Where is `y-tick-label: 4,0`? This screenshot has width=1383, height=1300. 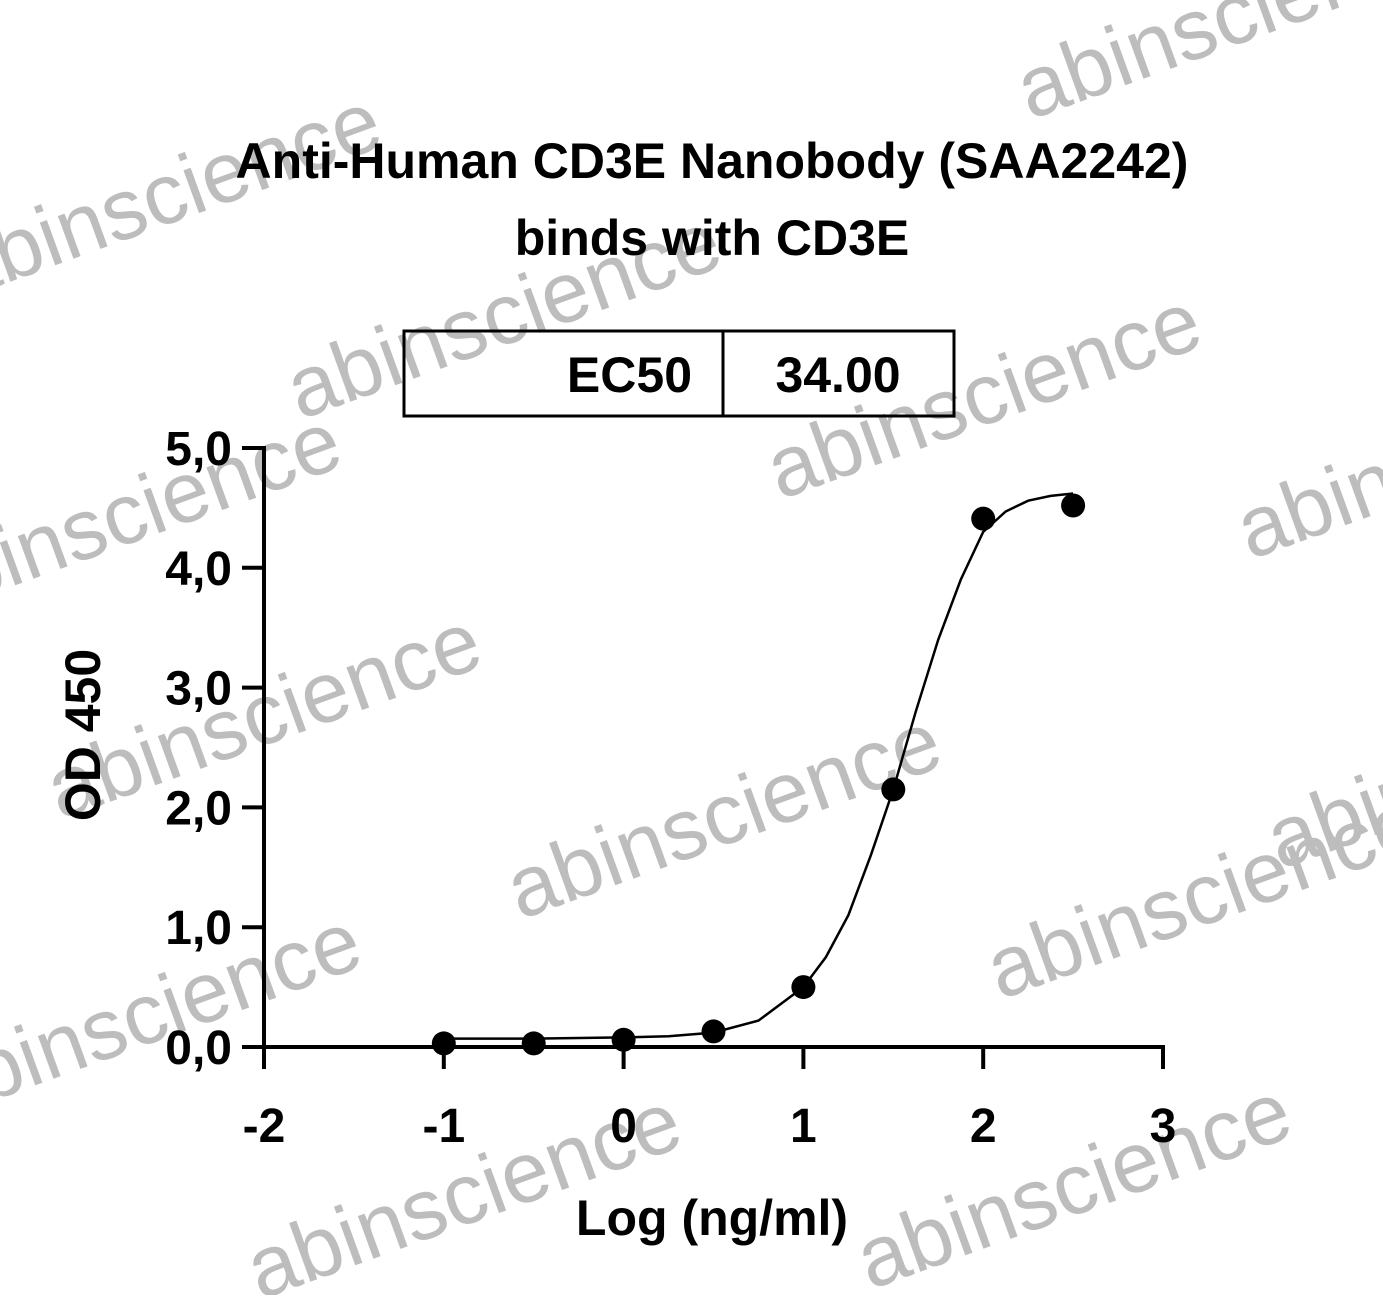 y-tick-label: 4,0 is located at coordinates (198, 569).